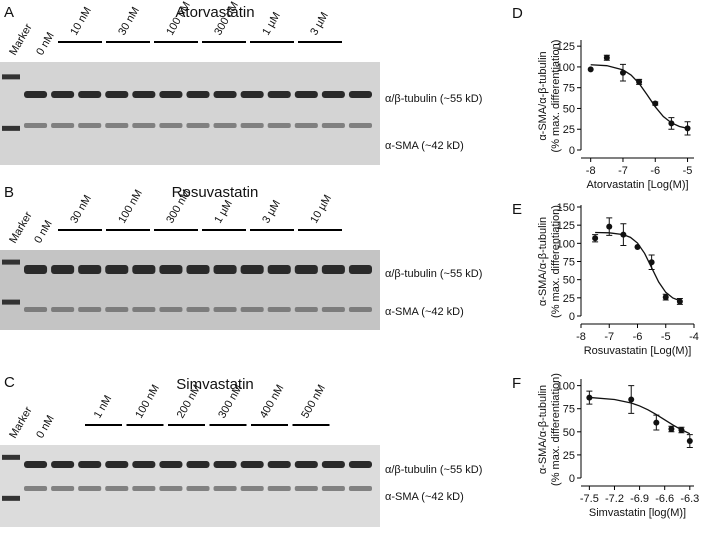  What do you see at coordinates (566, 226) in the screenshot?
I see `y-tick-label: 125` at bounding box center [566, 226].